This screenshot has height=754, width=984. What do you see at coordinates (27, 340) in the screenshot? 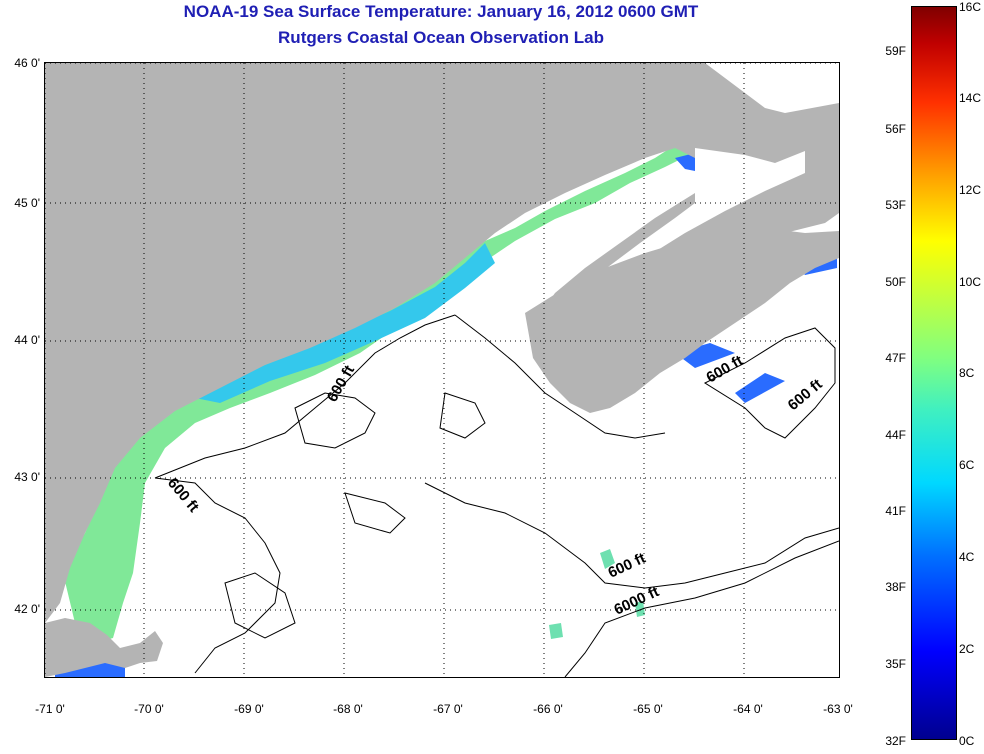
I see `lat-label-44: 44 0'` at bounding box center [27, 340].